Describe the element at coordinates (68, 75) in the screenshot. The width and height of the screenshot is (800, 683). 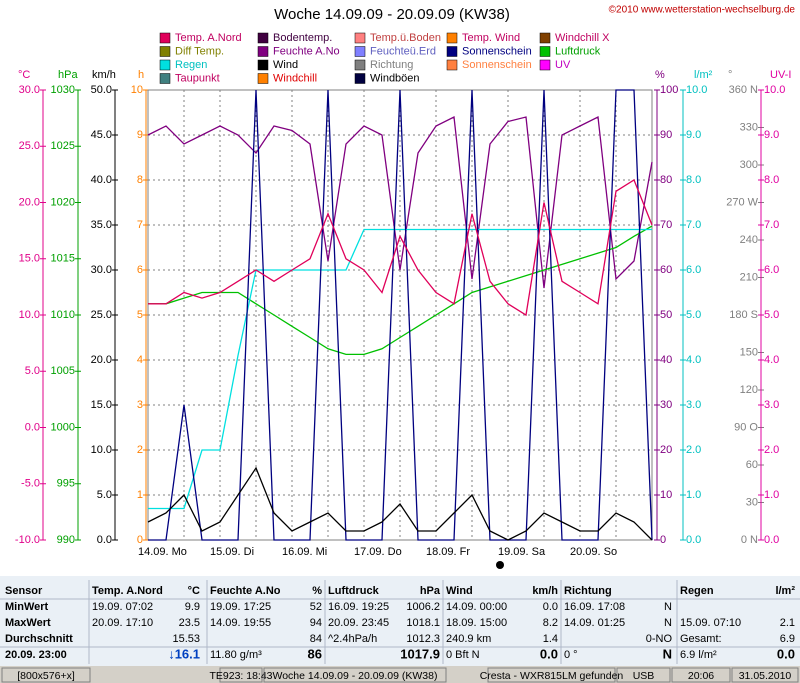
I see `axis-unit: hPa` at that location.